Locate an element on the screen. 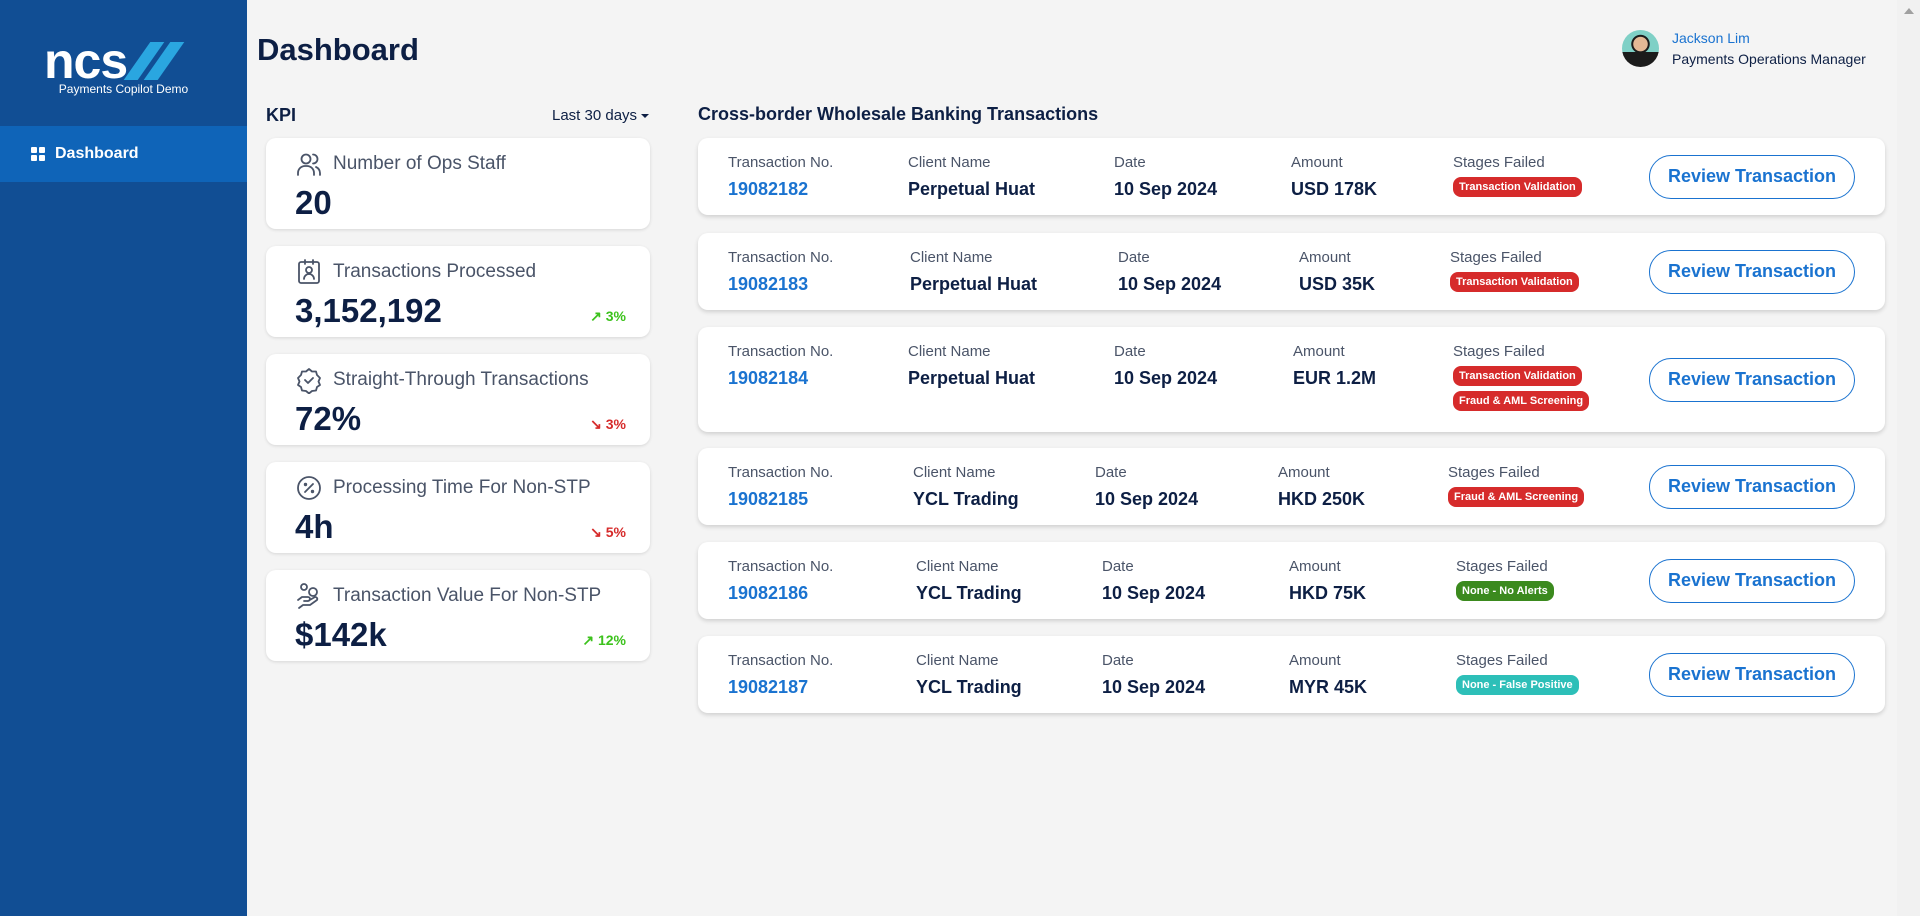 The width and height of the screenshot is (1920, 916). kpi-card: Number of Ops Staff 20 is located at coordinates (458, 183).